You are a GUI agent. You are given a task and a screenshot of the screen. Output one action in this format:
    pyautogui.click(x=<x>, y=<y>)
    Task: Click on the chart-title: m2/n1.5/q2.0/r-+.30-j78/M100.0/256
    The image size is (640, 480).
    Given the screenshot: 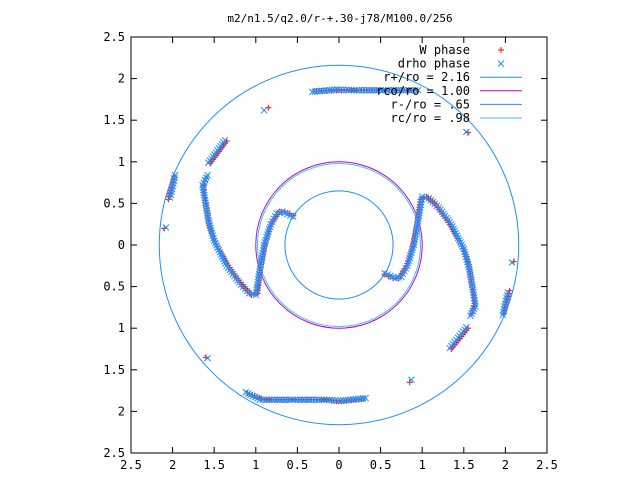 What is the action you would take?
    pyautogui.click(x=339, y=18)
    